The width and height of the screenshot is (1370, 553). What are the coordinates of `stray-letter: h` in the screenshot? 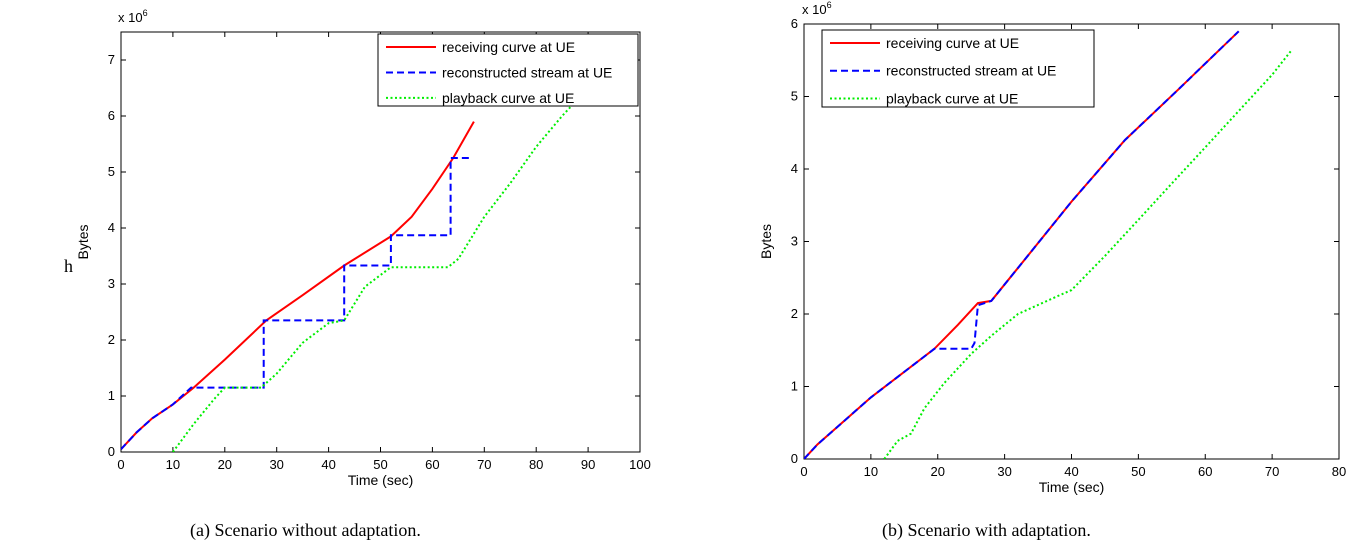 It's located at (68, 266).